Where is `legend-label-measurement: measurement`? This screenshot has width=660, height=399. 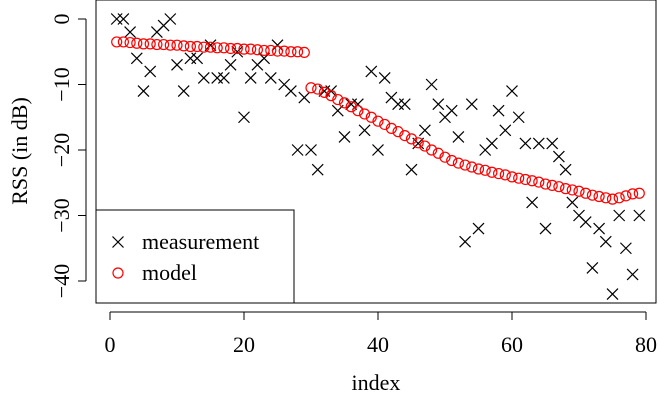
legend-label-measurement: measurement is located at coordinates (200, 241).